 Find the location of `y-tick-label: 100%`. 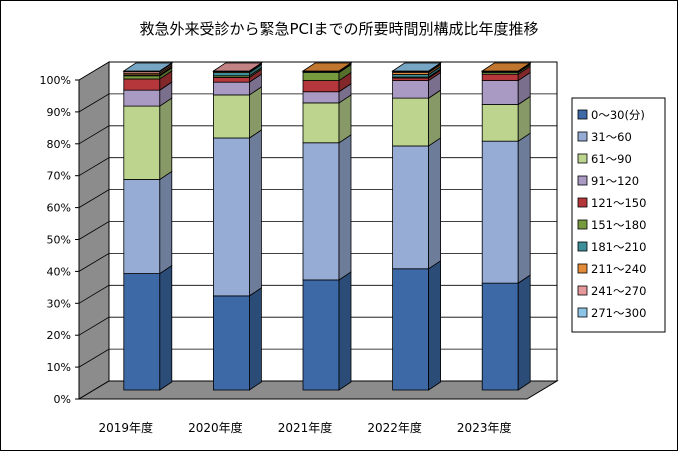

y-tick-label: 100% is located at coordinates (55, 80).